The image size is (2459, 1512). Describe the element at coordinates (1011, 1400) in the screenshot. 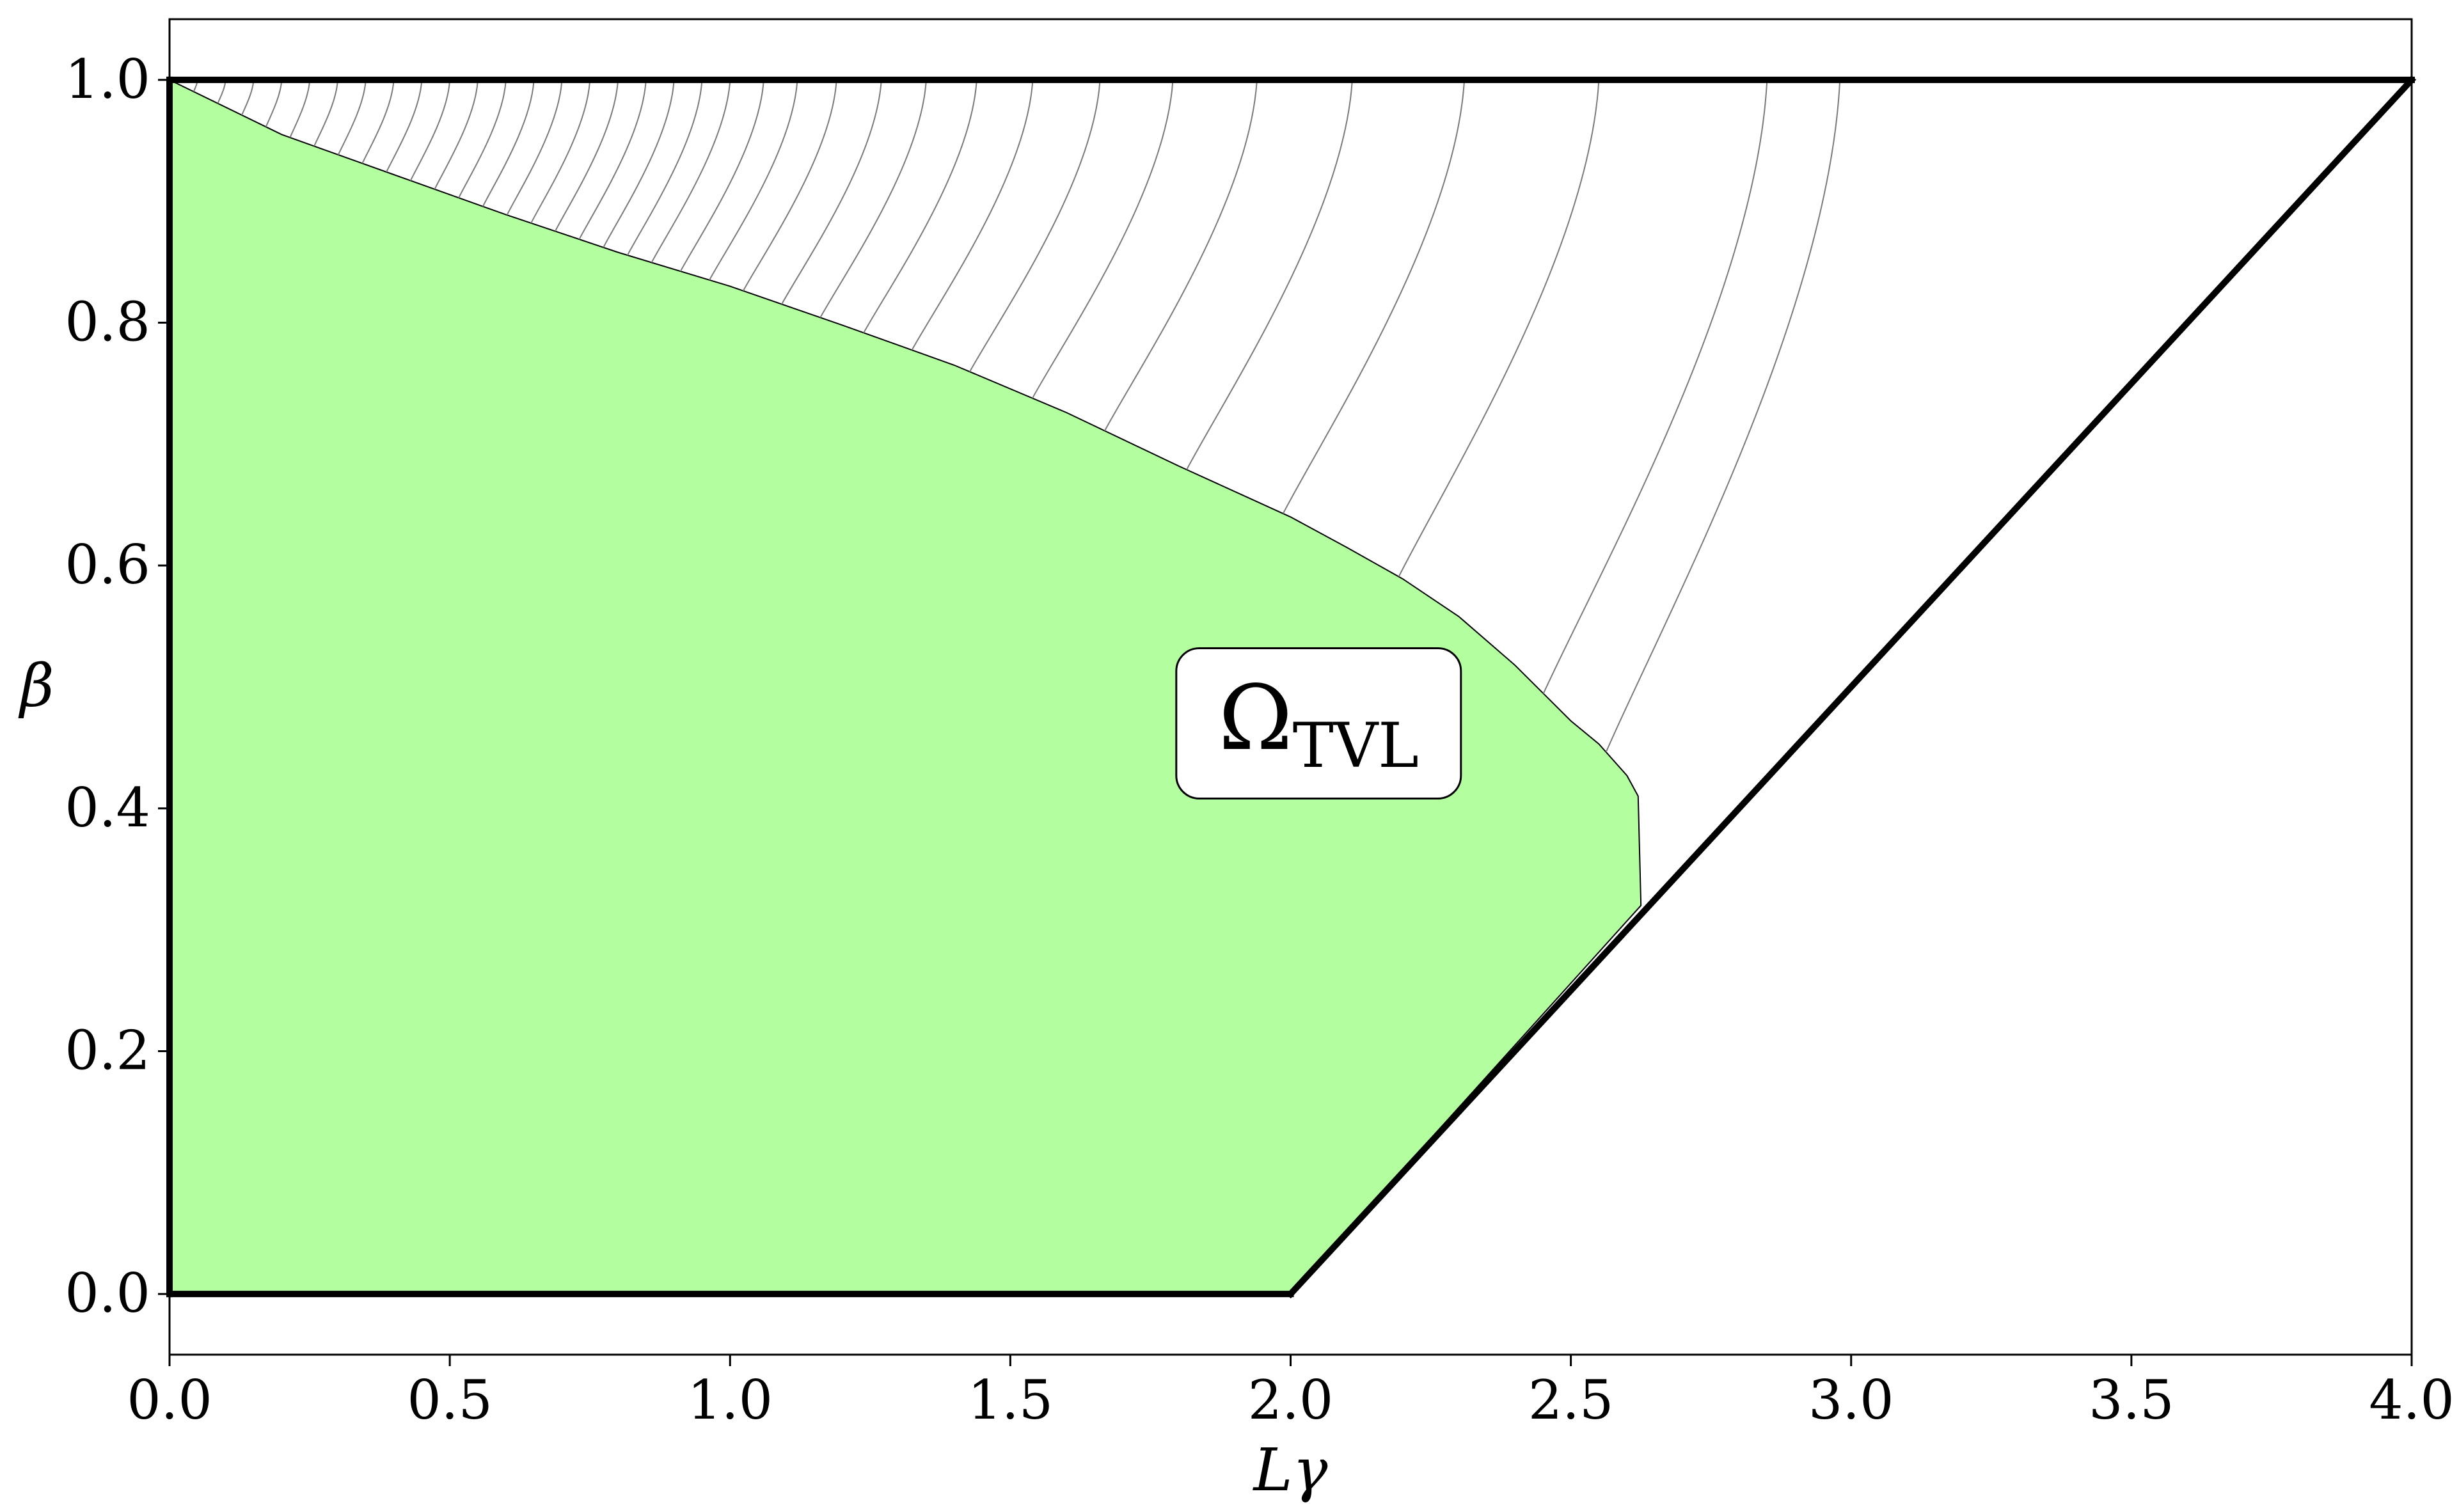

I see `x-tick-label: 1.5` at that location.